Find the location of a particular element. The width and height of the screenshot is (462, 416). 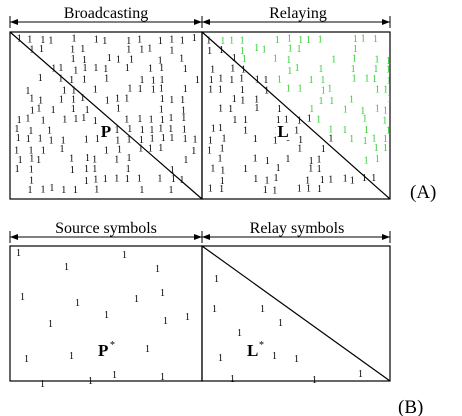

relay-symbols-span-arrow is located at coordinates (296, 237).